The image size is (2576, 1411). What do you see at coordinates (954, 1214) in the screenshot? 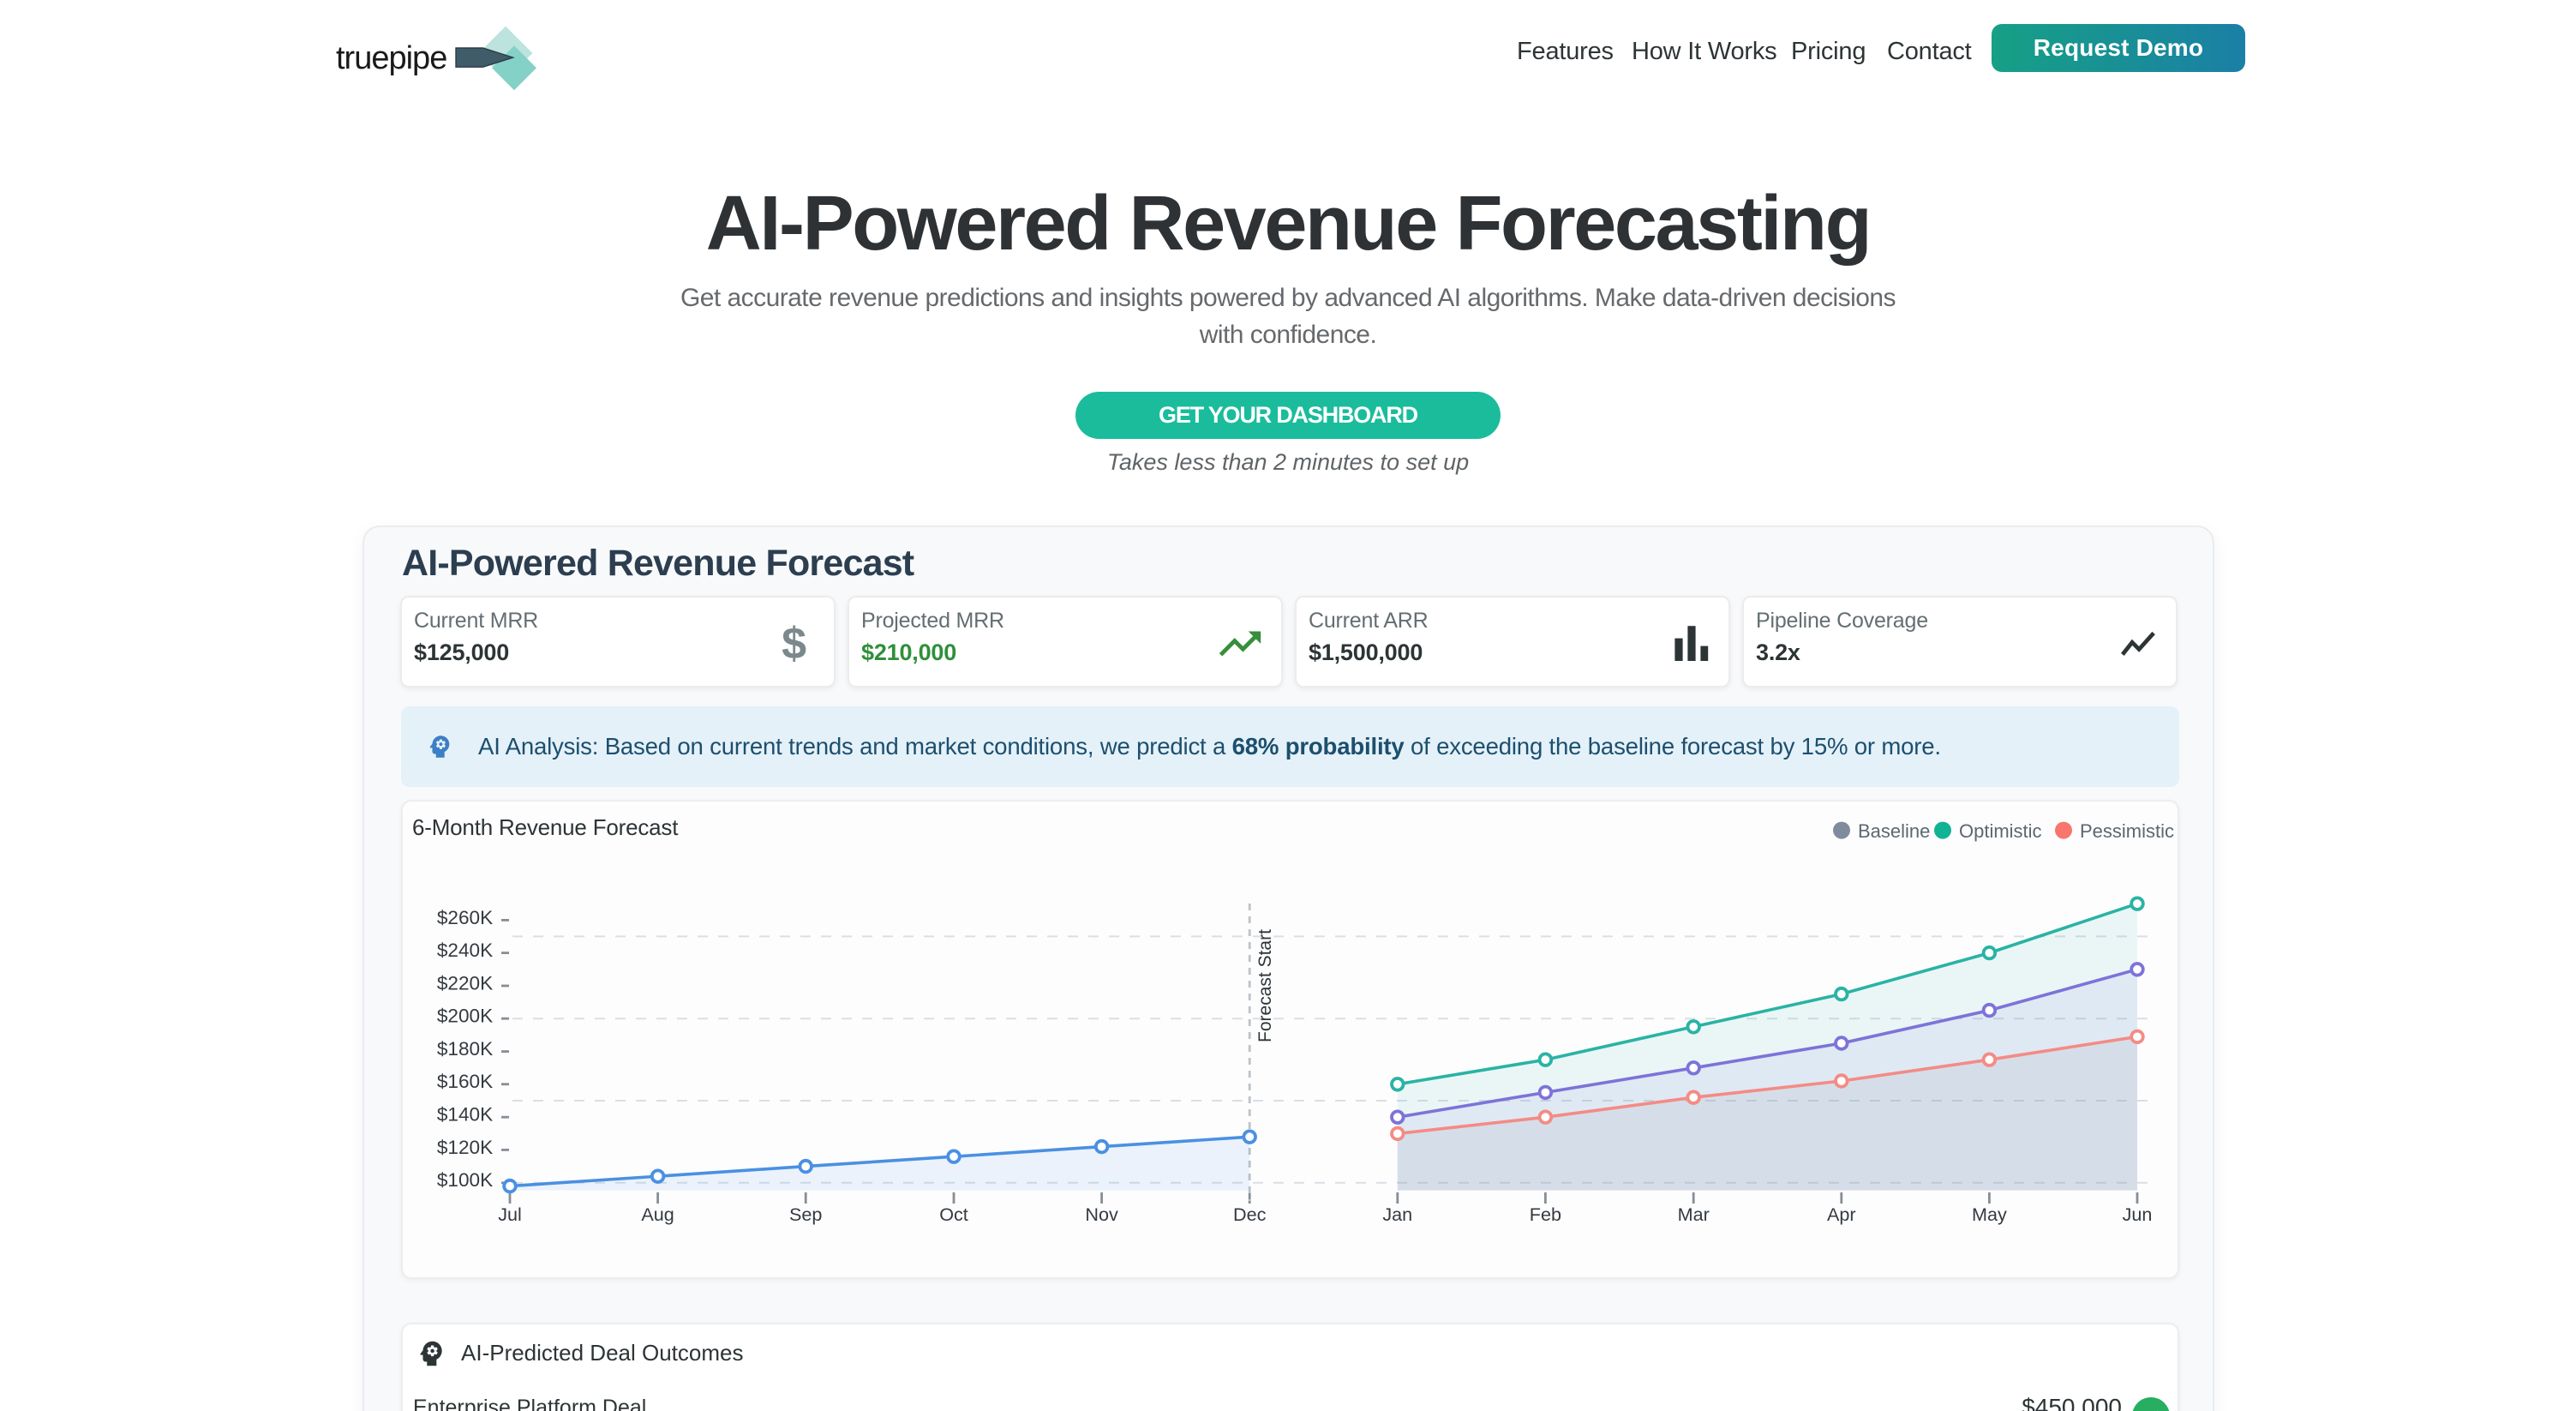
I see `svg-text: Oct` at bounding box center [954, 1214].